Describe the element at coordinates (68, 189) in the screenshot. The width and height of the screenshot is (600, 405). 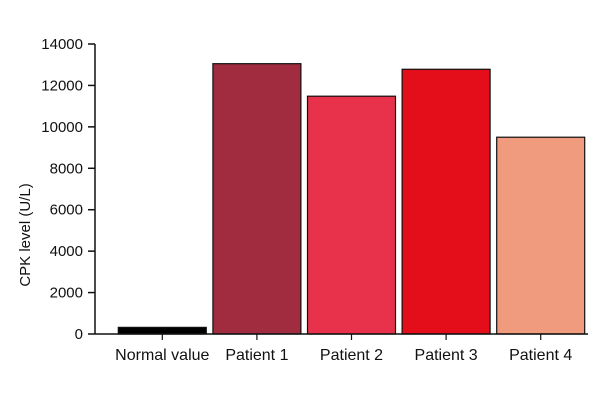
I see `y-axis: 0 2000 4000 6000 8000 10000 12000 14000` at that location.